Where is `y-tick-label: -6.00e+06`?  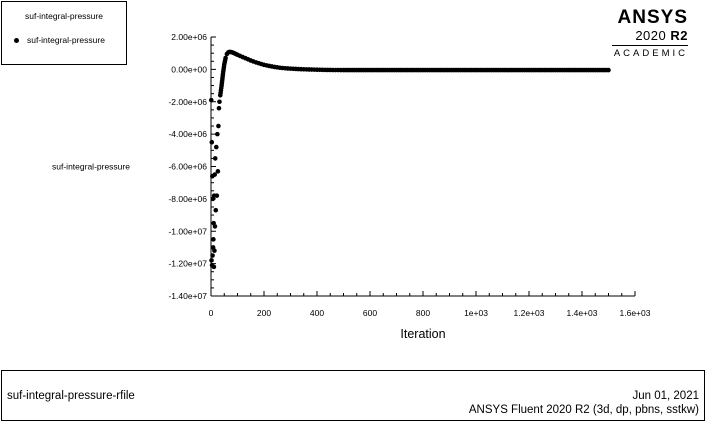 y-tick-label: -6.00e+06 is located at coordinates (187, 167).